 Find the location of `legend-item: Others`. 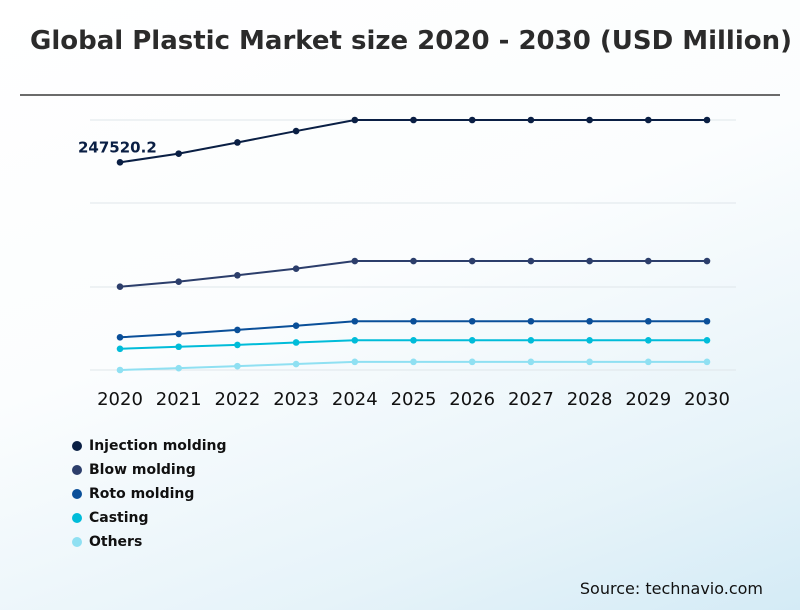

legend-item: Others is located at coordinates (149, 542).